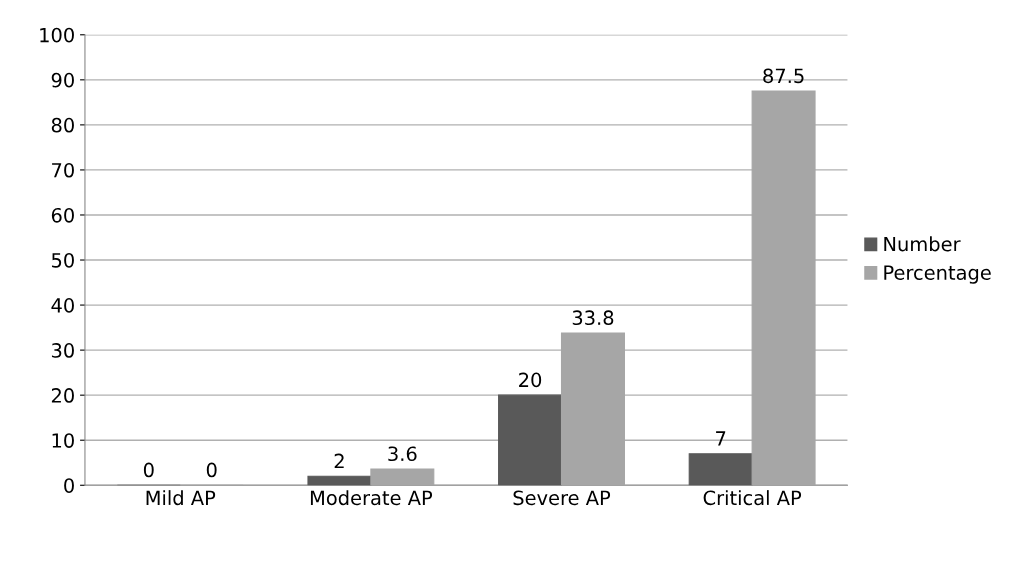  What do you see at coordinates (339, 461) in the screenshot?
I see `data-label: 2` at bounding box center [339, 461].